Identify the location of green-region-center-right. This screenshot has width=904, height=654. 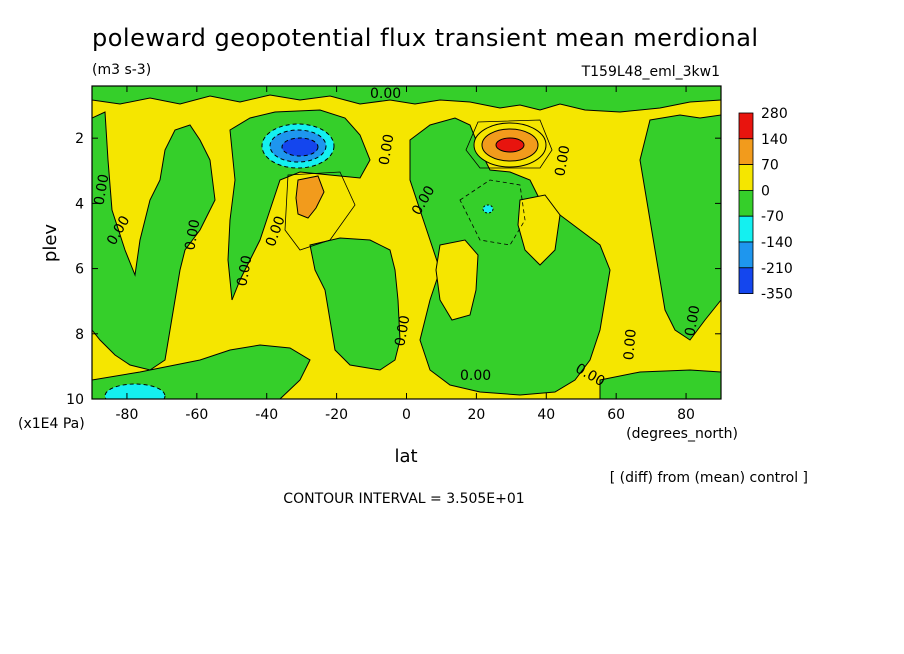
(510, 256).